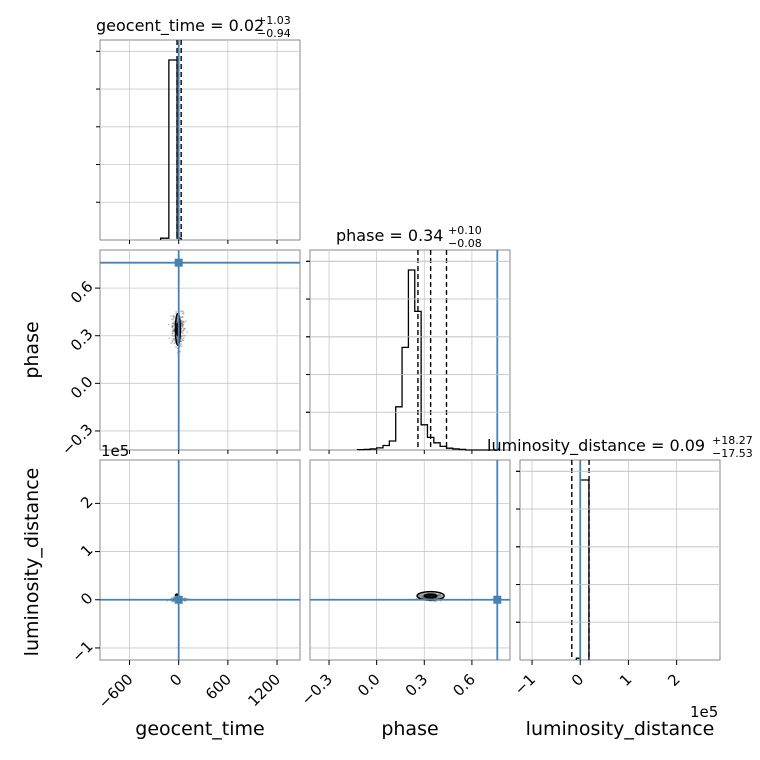 The image size is (760, 760). What do you see at coordinates (430, 596) in the screenshot?
I see `contour-inner` at bounding box center [430, 596].